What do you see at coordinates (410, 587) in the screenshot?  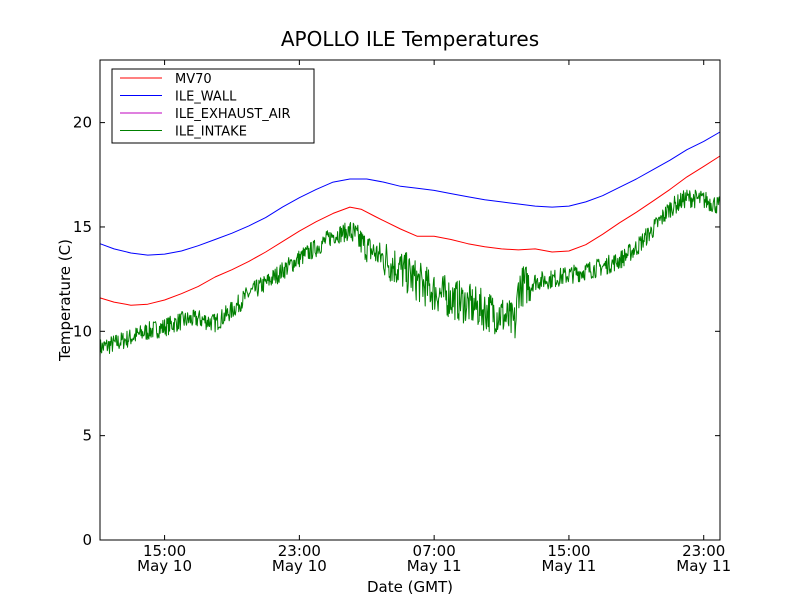 I see `x-axis-label: Date (GMT)` at bounding box center [410, 587].